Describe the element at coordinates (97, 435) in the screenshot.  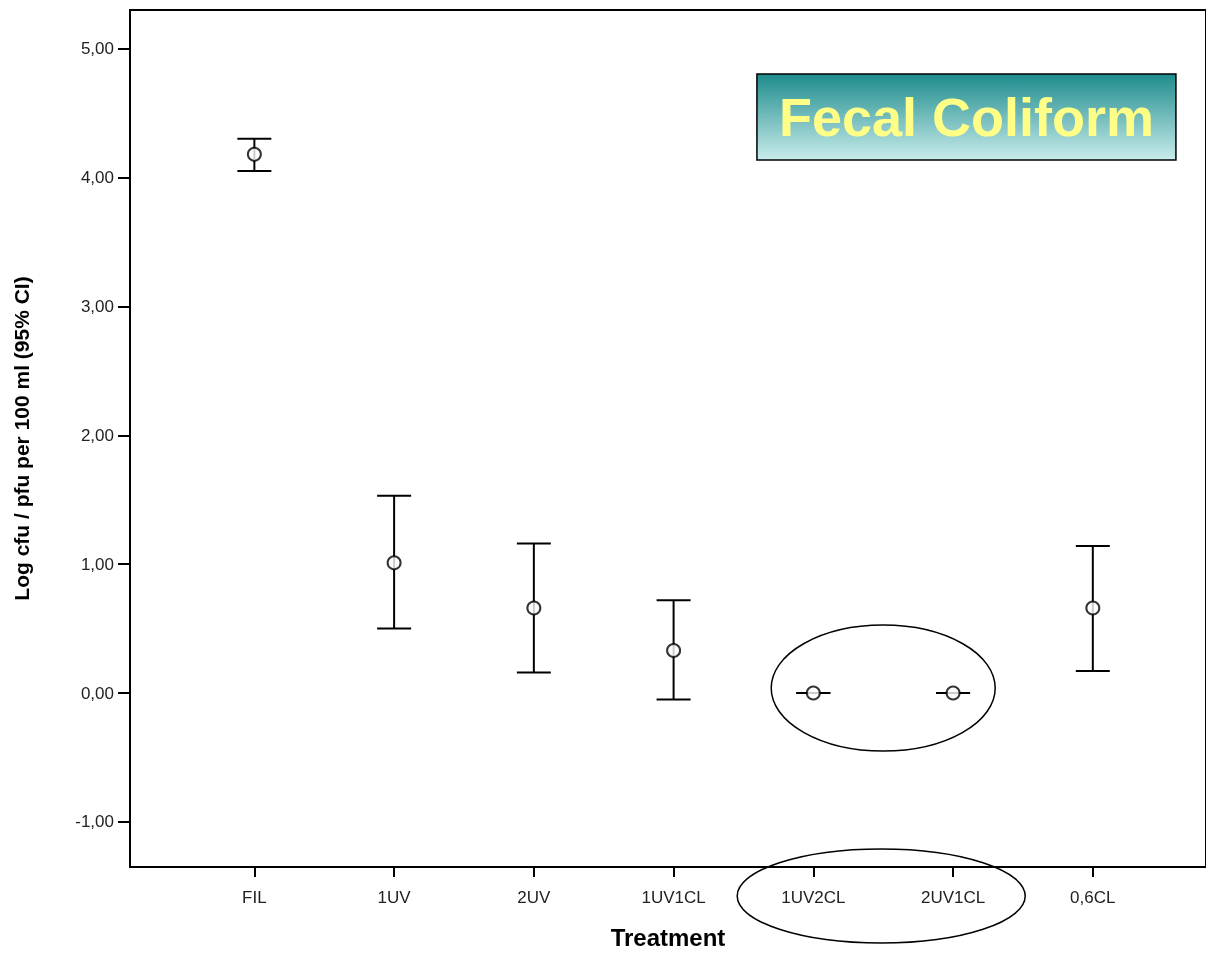
I see `y-tick-label: 2,00` at that location.